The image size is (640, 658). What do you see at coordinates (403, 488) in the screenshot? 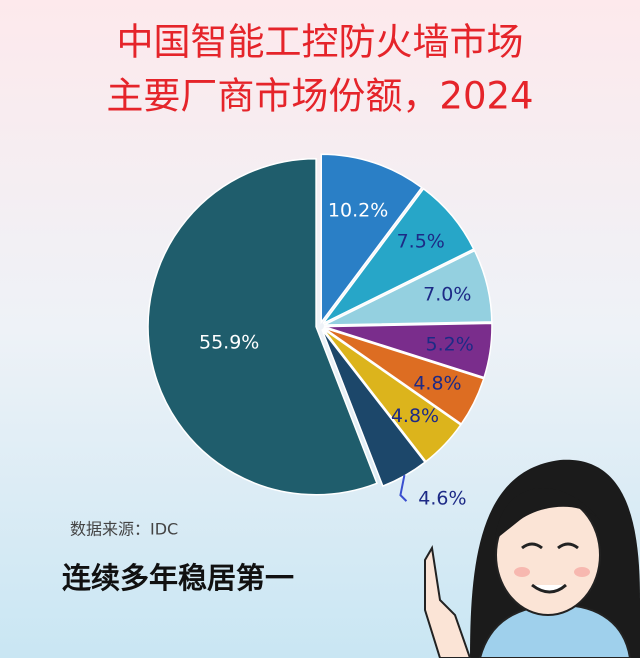
I see `leader-line` at bounding box center [403, 488].